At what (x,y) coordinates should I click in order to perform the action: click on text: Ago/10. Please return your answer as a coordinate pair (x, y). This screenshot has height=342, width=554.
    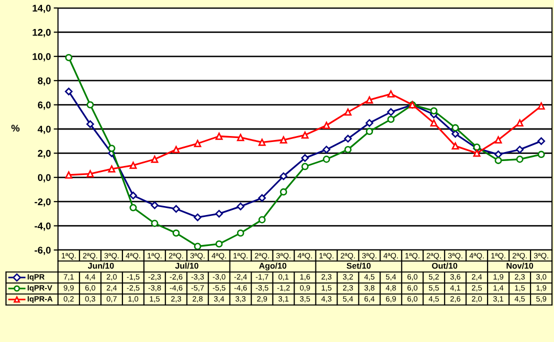
    Looking at the image, I should click on (272, 266).